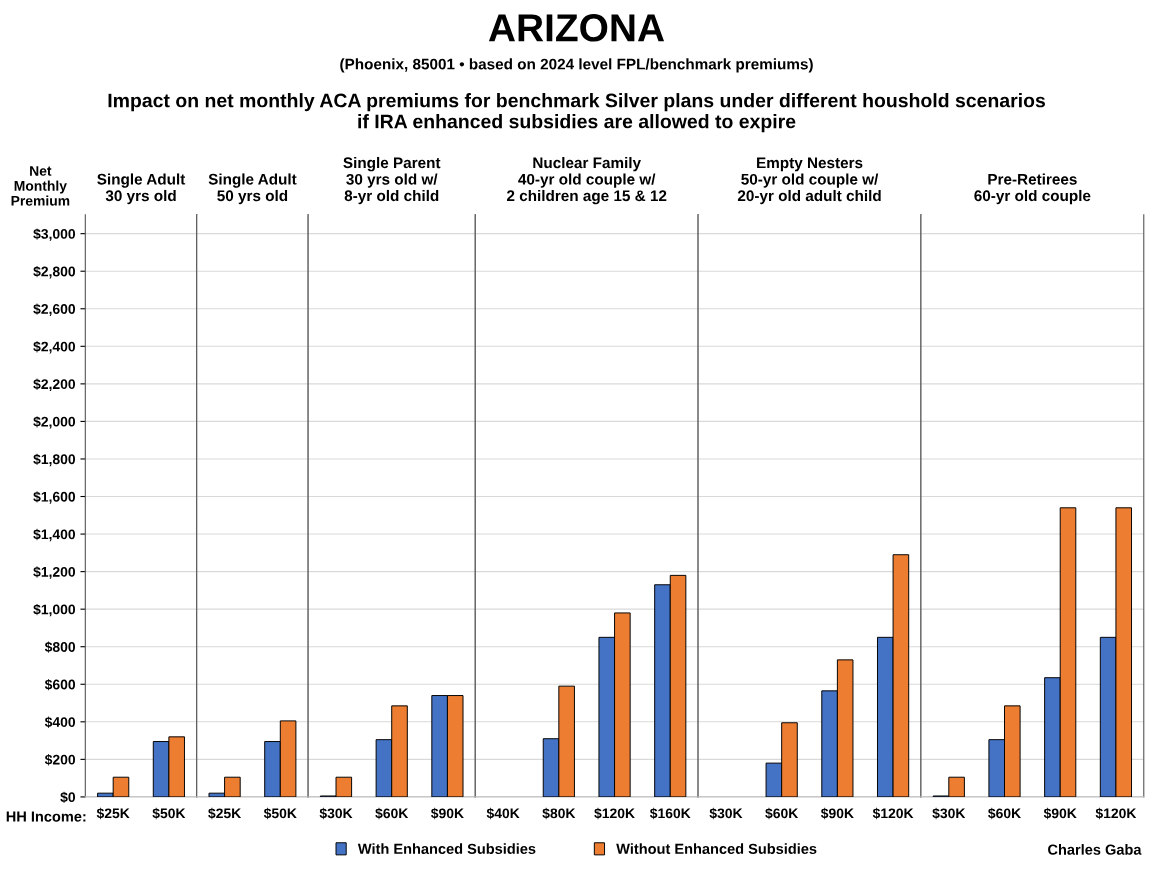 Image resolution: width=1153 pixels, height=870 pixels. Describe the element at coordinates (68, 797) in the screenshot. I see `y-tick-label: $0` at that location.